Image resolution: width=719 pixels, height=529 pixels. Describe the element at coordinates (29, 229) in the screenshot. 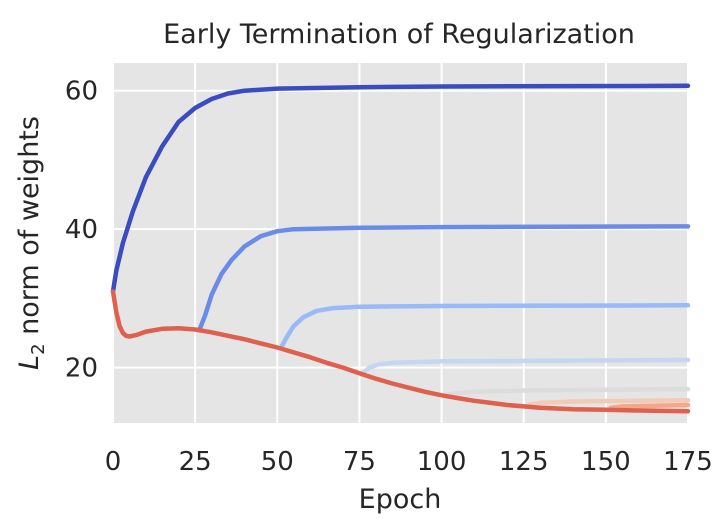

I see `y-axis-label-rest: norm of weights` at that location.